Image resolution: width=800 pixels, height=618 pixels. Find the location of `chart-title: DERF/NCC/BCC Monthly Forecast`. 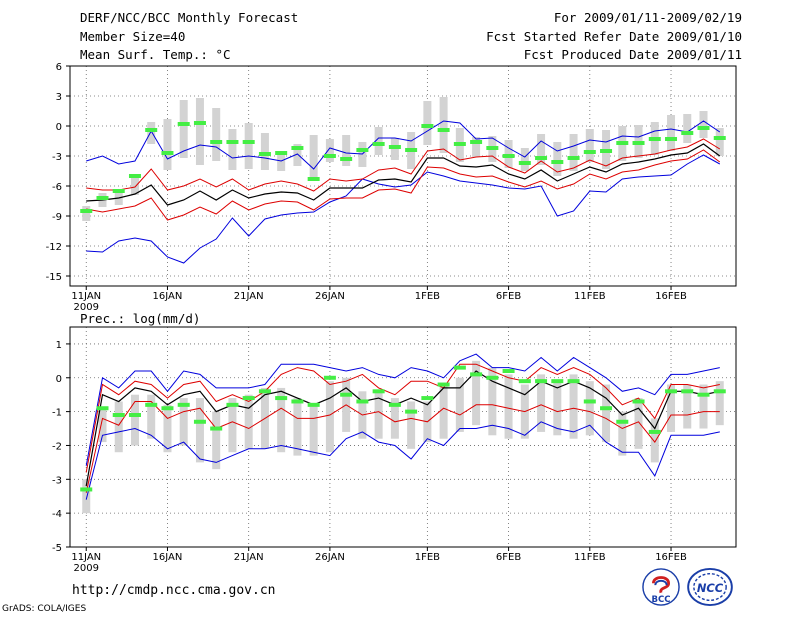

chart-title: DERF/NCC/BCC Monthly Forecast is located at coordinates (189, 17).